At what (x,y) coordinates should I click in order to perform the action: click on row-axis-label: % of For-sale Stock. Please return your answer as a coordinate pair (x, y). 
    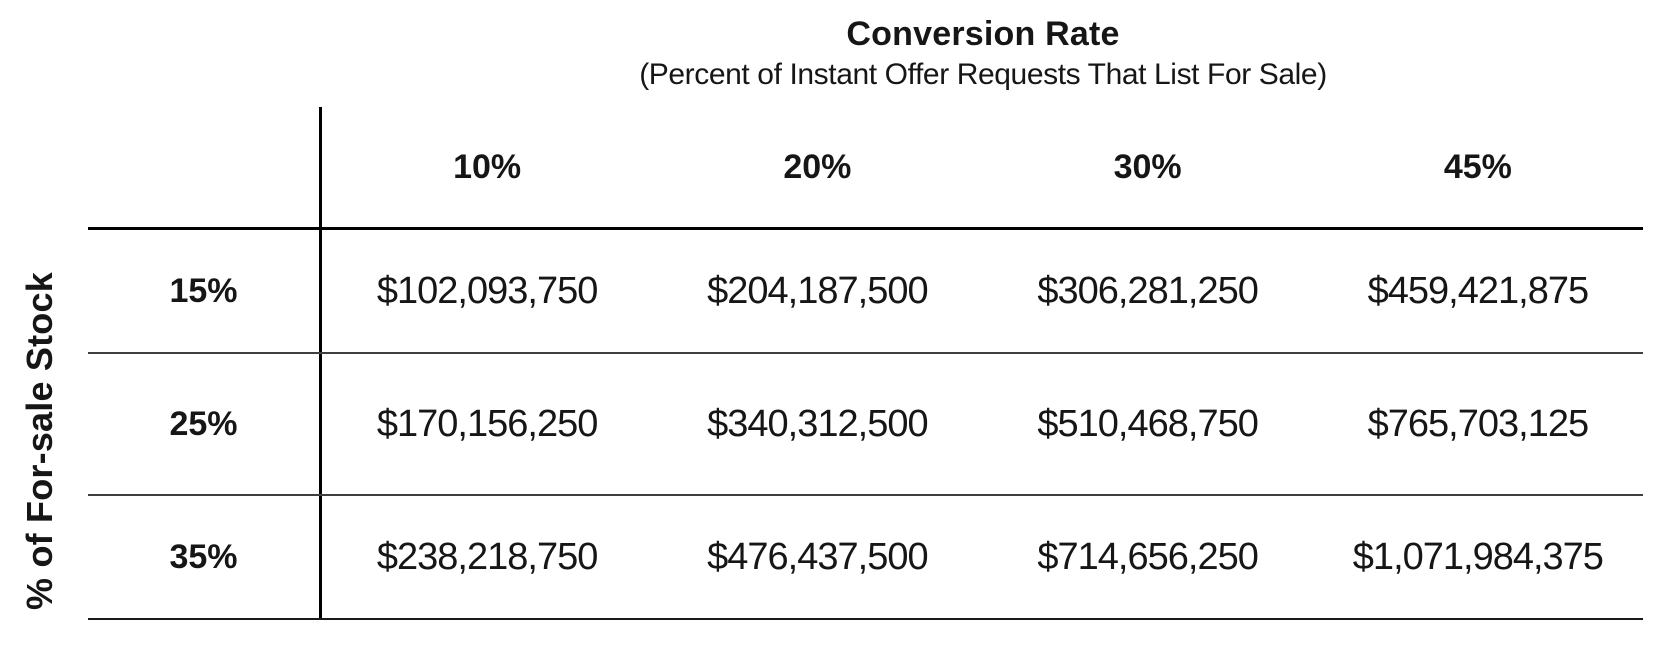
    Looking at the image, I should click on (39, 441).